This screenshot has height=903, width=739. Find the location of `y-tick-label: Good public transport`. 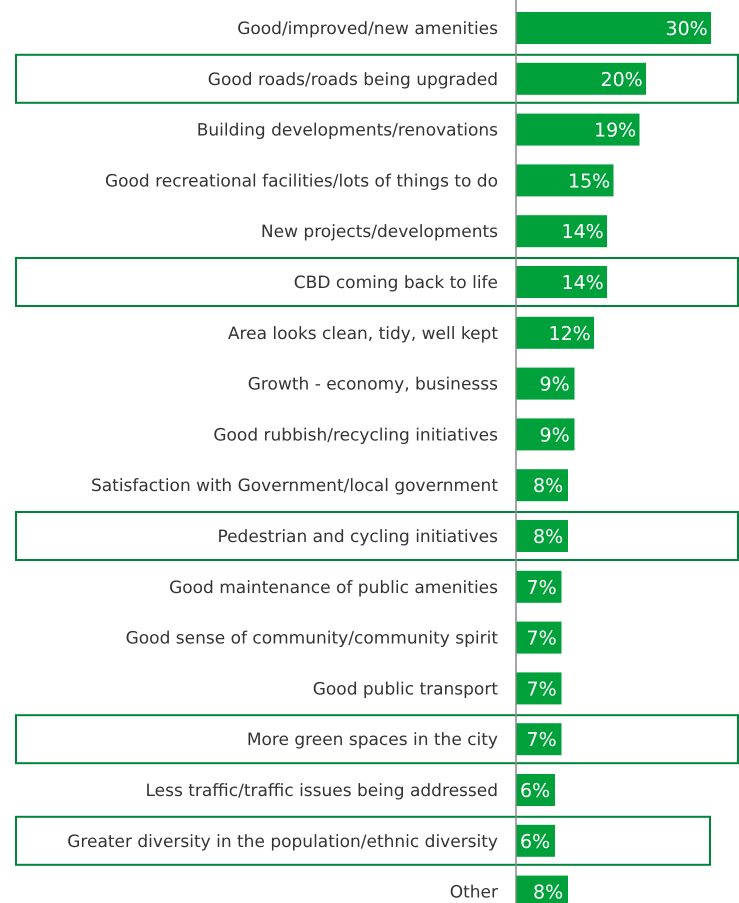

y-tick-label: Good public transport is located at coordinates (405, 689).